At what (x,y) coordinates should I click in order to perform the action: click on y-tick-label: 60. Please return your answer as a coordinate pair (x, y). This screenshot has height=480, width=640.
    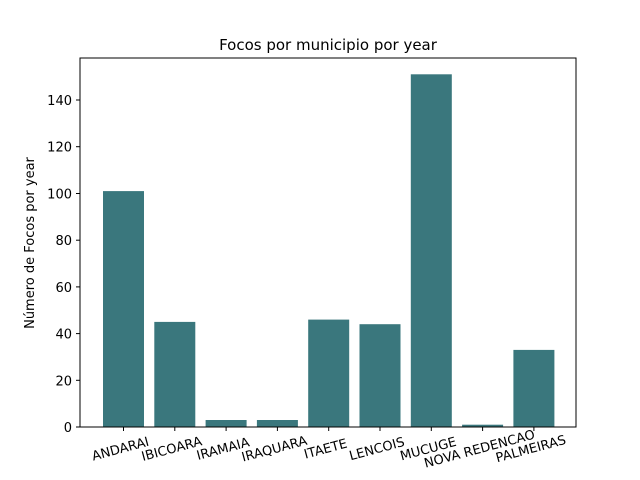
    Looking at the image, I should click on (63, 288).